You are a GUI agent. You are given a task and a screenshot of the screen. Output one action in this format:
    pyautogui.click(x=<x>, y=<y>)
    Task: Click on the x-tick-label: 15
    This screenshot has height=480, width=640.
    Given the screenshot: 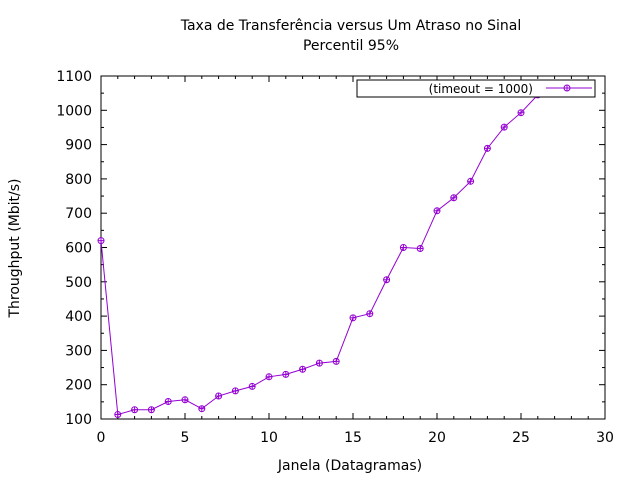 What is the action you would take?
    pyautogui.click(x=353, y=438)
    